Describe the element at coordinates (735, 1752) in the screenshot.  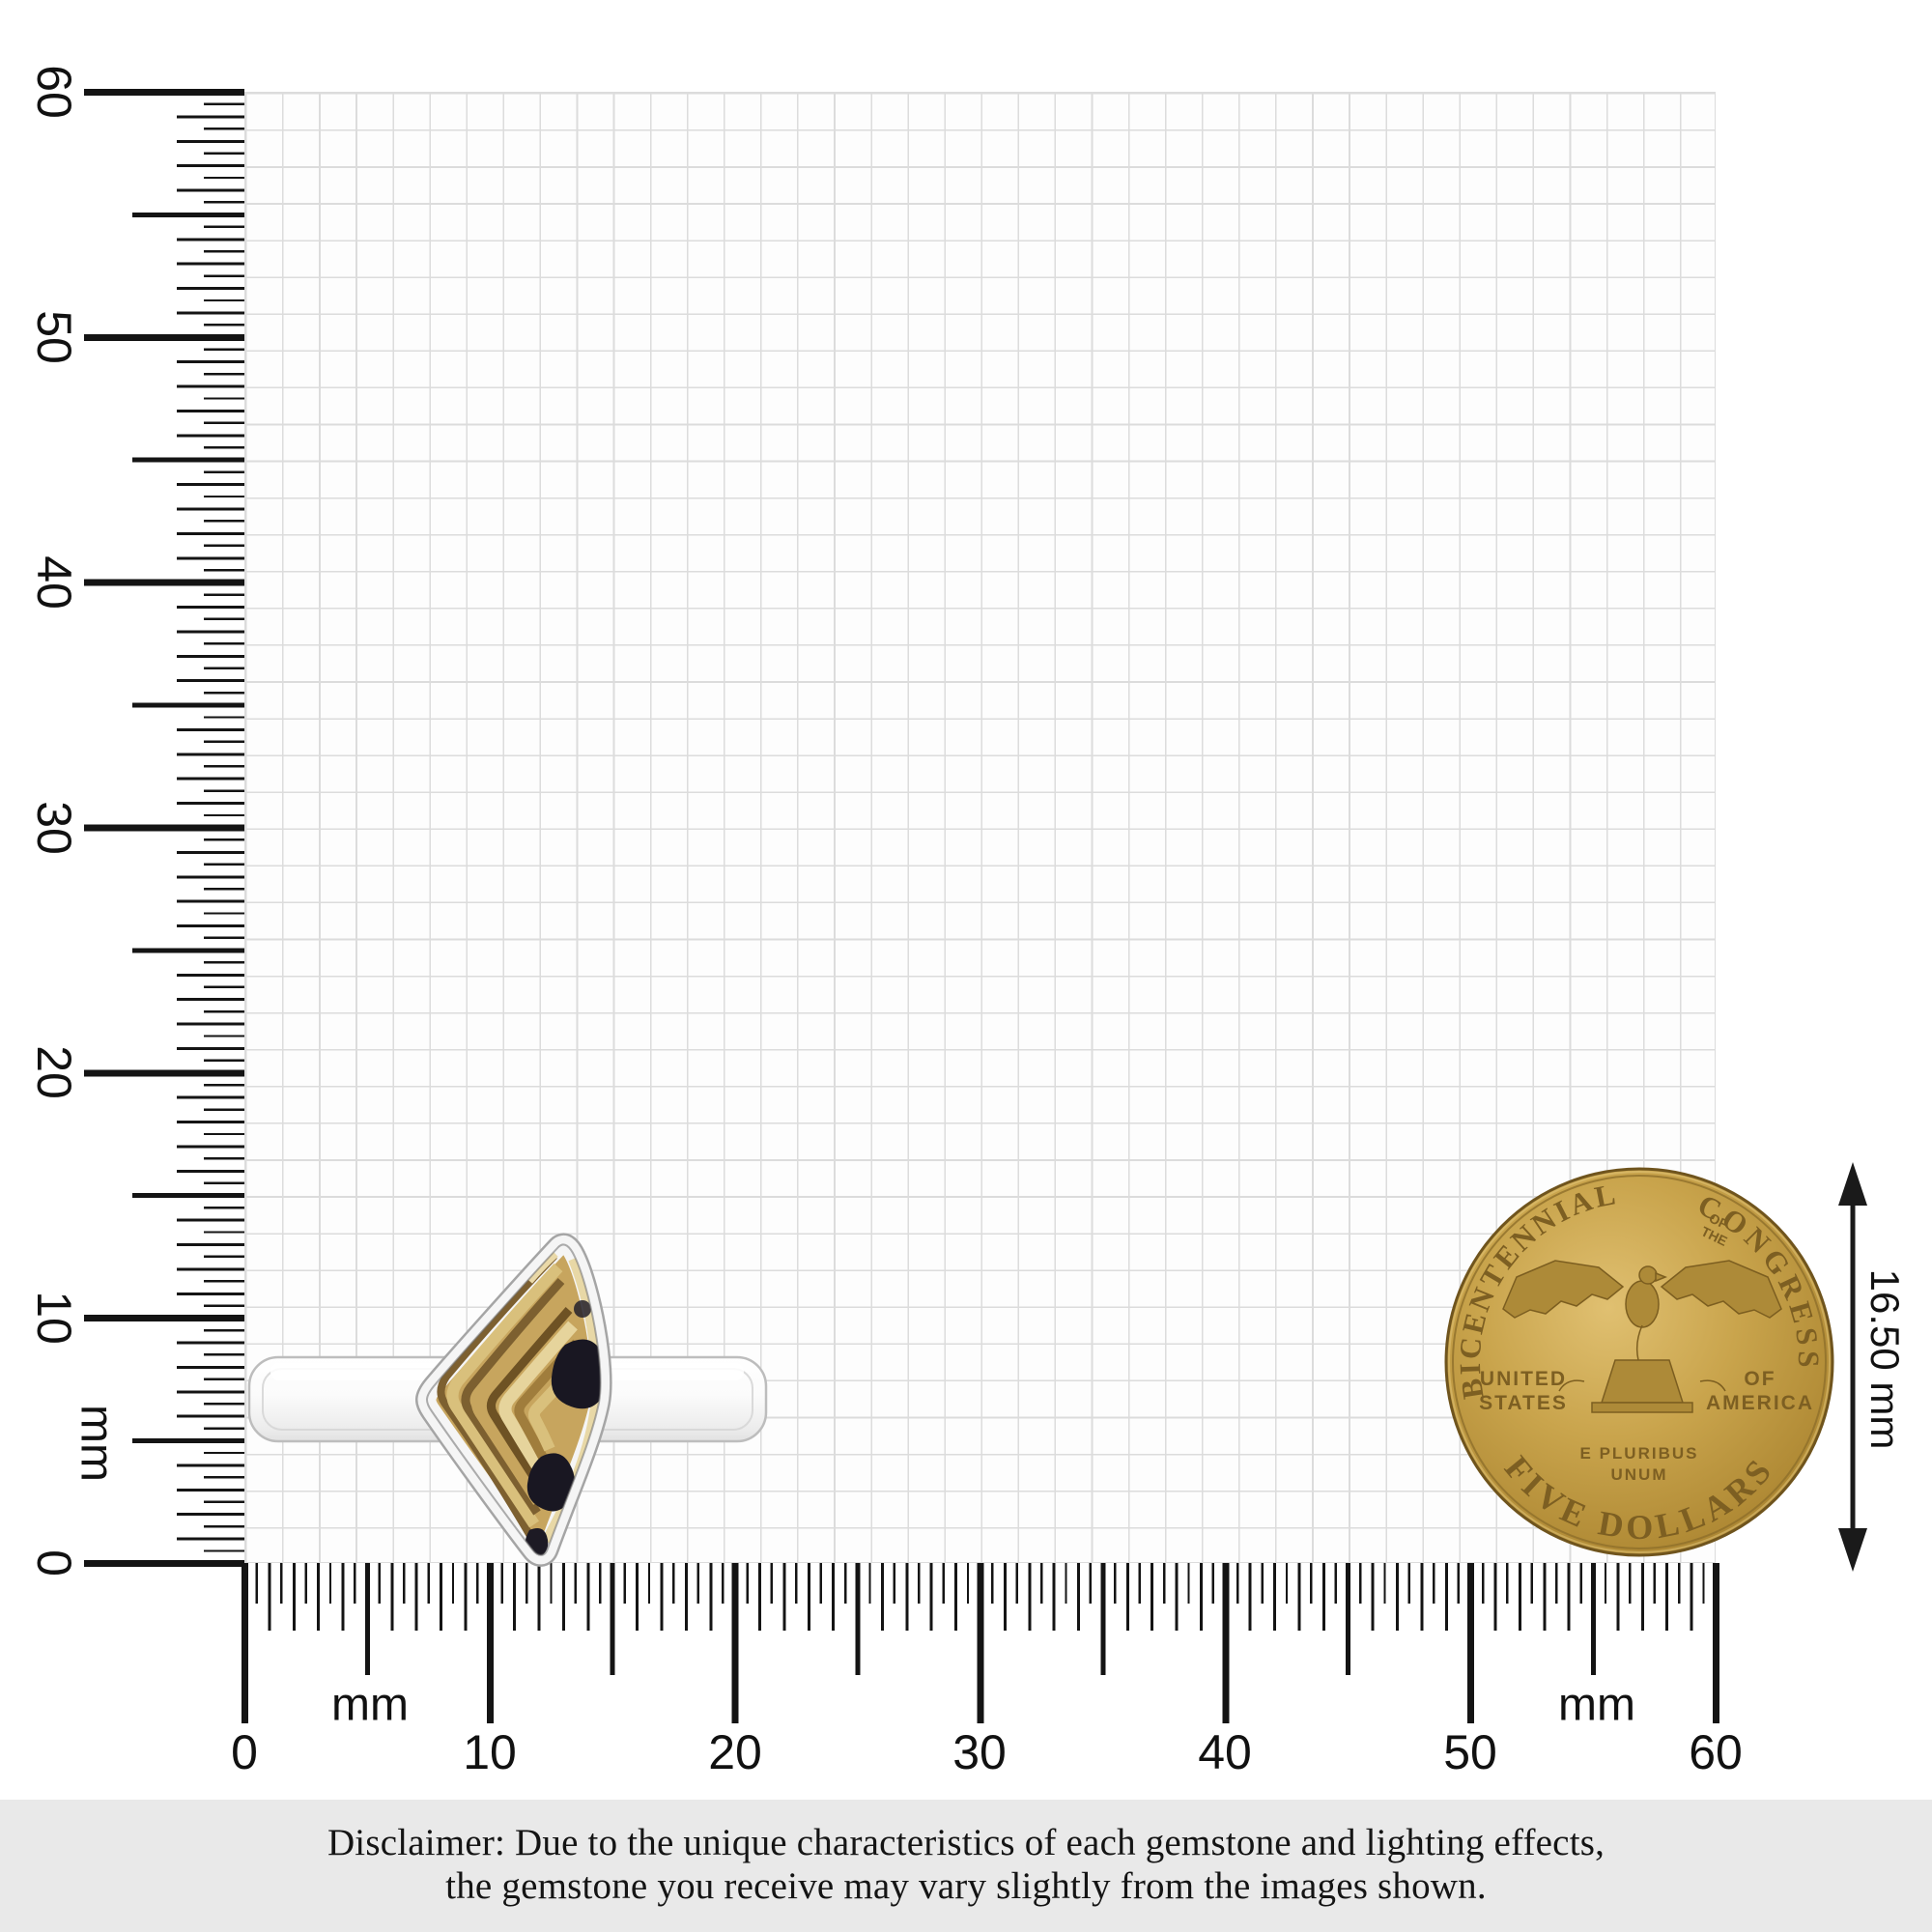
I see `h-ruler-label-20: 20` at that location.